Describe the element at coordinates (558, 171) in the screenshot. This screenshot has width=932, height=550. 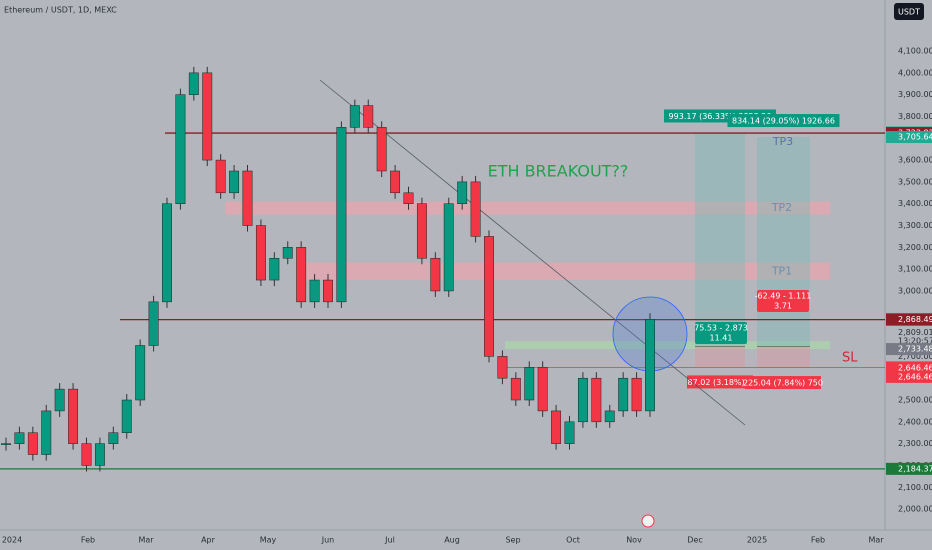
I see `annotation: ETH BREAKOUT??` at that location.